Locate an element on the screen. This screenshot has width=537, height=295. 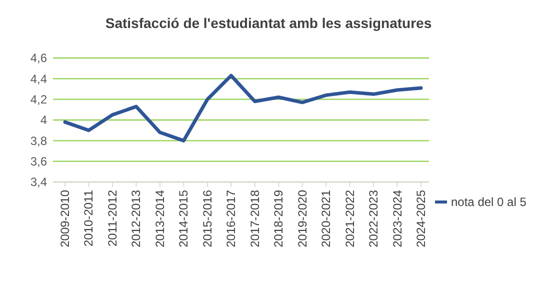
legend-label: nota del 0 al 5 is located at coordinates (489, 202).